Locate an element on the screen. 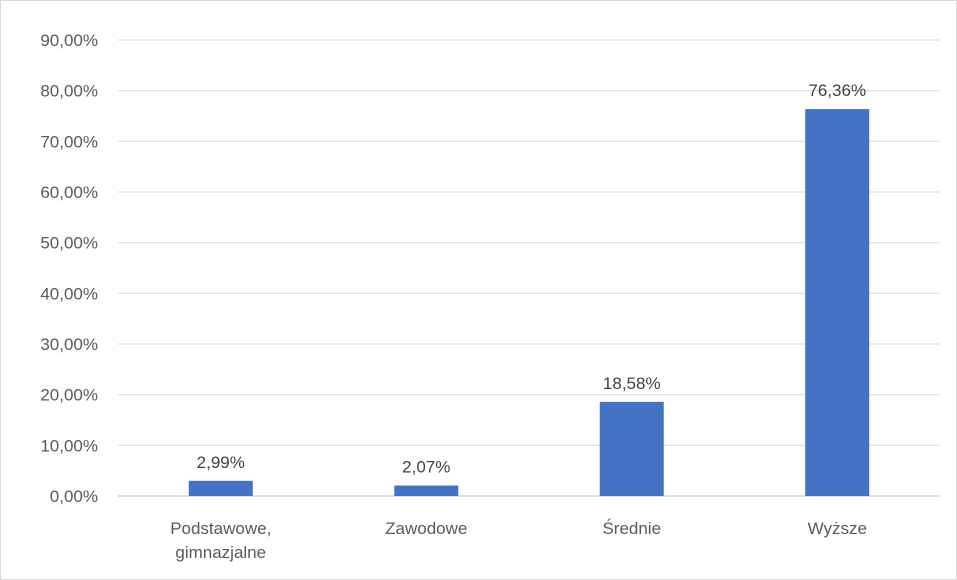 This screenshot has width=957, height=580. y-tick-label: 30,00% is located at coordinates (69, 344).